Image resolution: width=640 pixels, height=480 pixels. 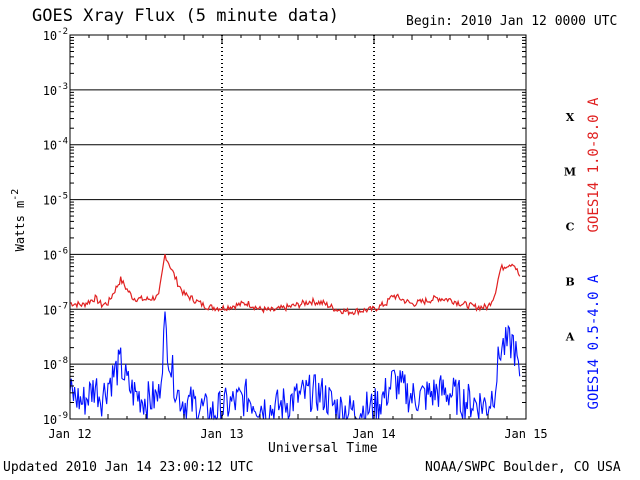 I want to click on updated-timestamp: Updated 2010 Jan 14 23:00:12 UTC, so click(x=128, y=467).